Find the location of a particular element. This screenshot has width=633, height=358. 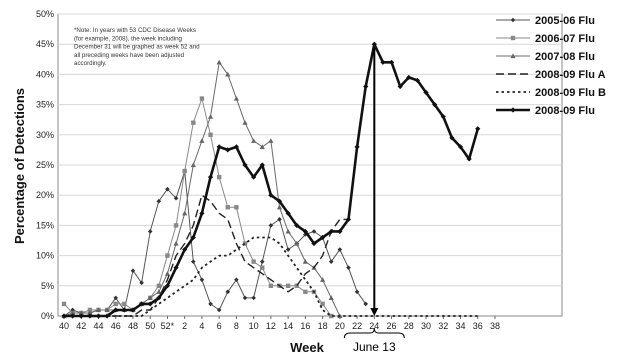

y-tick-label: 45% is located at coordinates (45, 44).